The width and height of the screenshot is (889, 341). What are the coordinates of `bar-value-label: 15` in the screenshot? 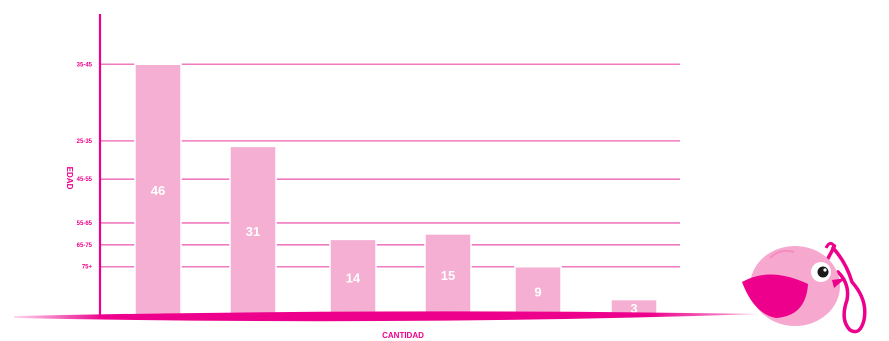 It's located at (448, 275).